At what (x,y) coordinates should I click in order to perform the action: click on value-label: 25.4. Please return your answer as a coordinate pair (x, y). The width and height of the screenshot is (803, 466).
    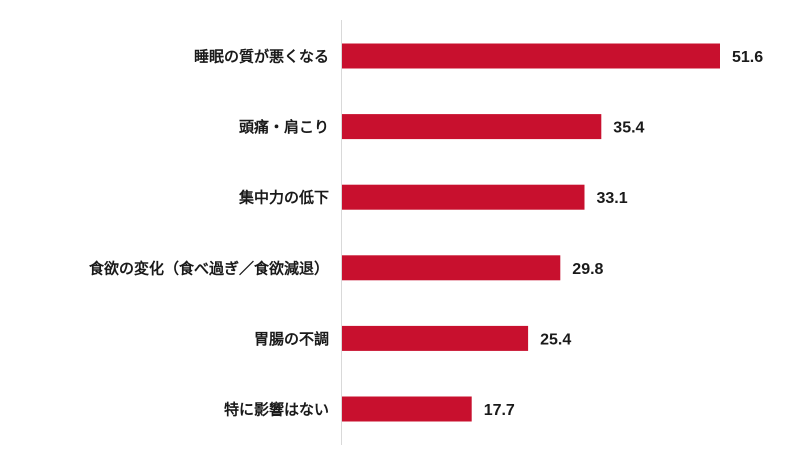
    Looking at the image, I should click on (555, 339).